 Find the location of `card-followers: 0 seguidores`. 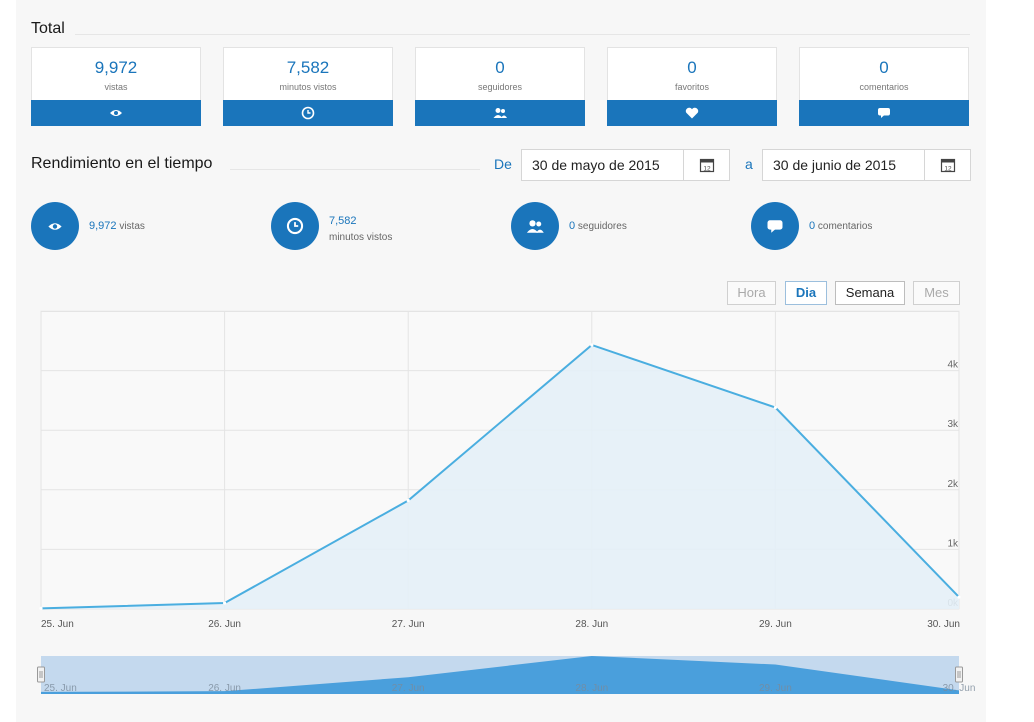

card-followers: 0 seguidores is located at coordinates (500, 86).